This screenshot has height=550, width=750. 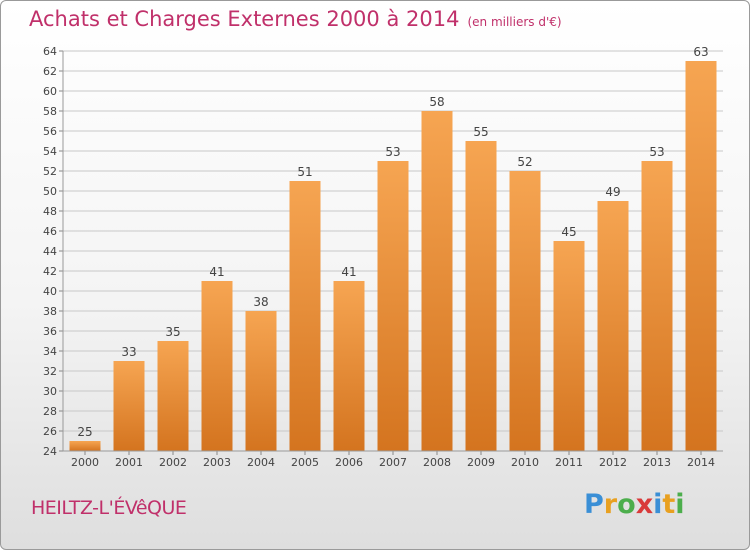 I want to click on bar-value-label: 33, so click(x=128, y=352).